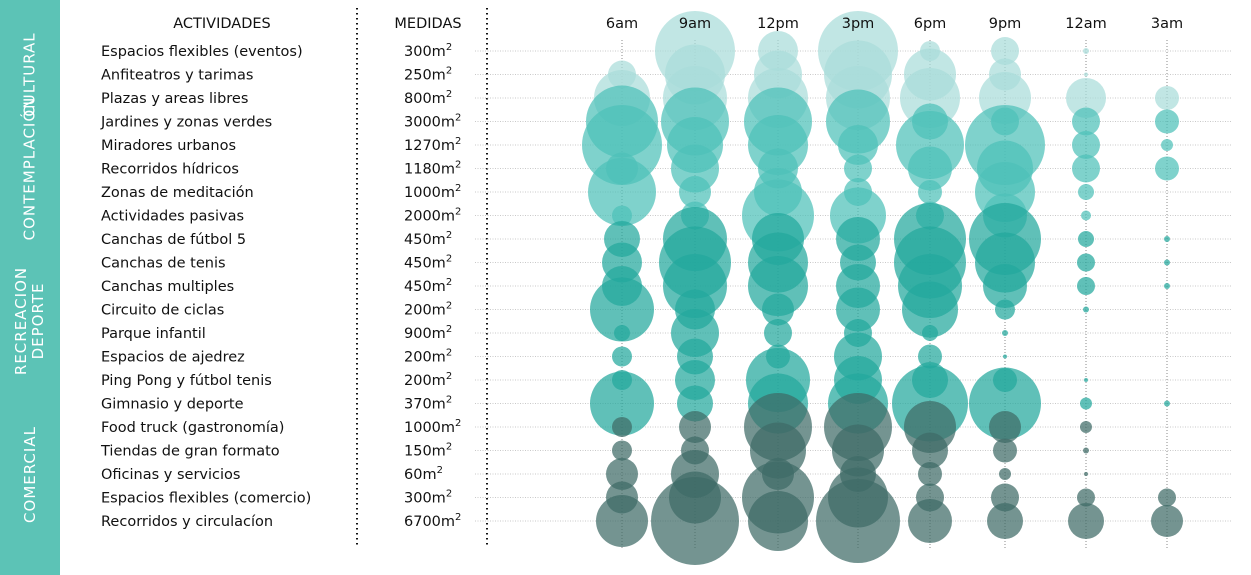 This screenshot has height=575, width=1251. I want to click on time-label-9am: 9am, so click(695, 24).